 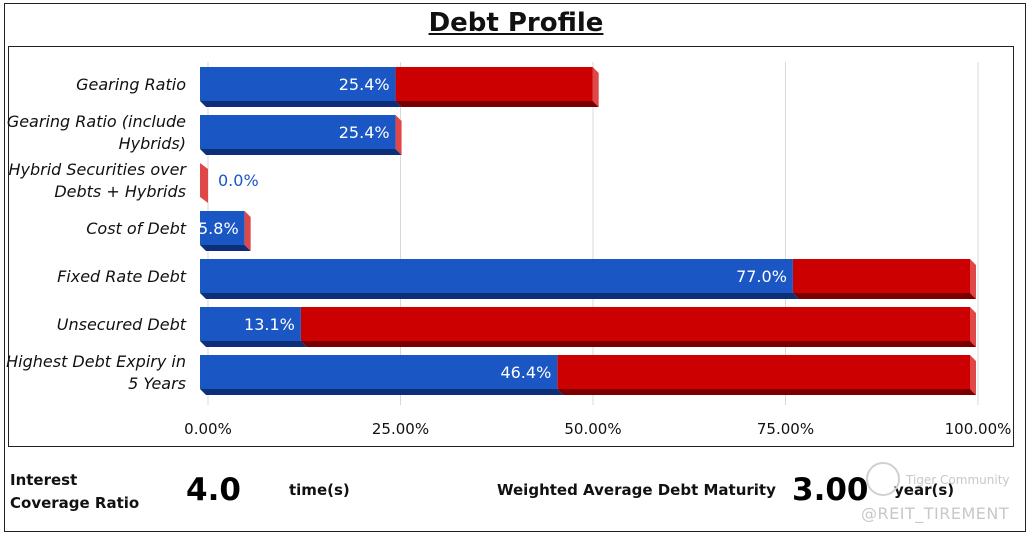 What do you see at coordinates (238, 180) in the screenshot?
I see `data-label: 0.0%` at bounding box center [238, 180].